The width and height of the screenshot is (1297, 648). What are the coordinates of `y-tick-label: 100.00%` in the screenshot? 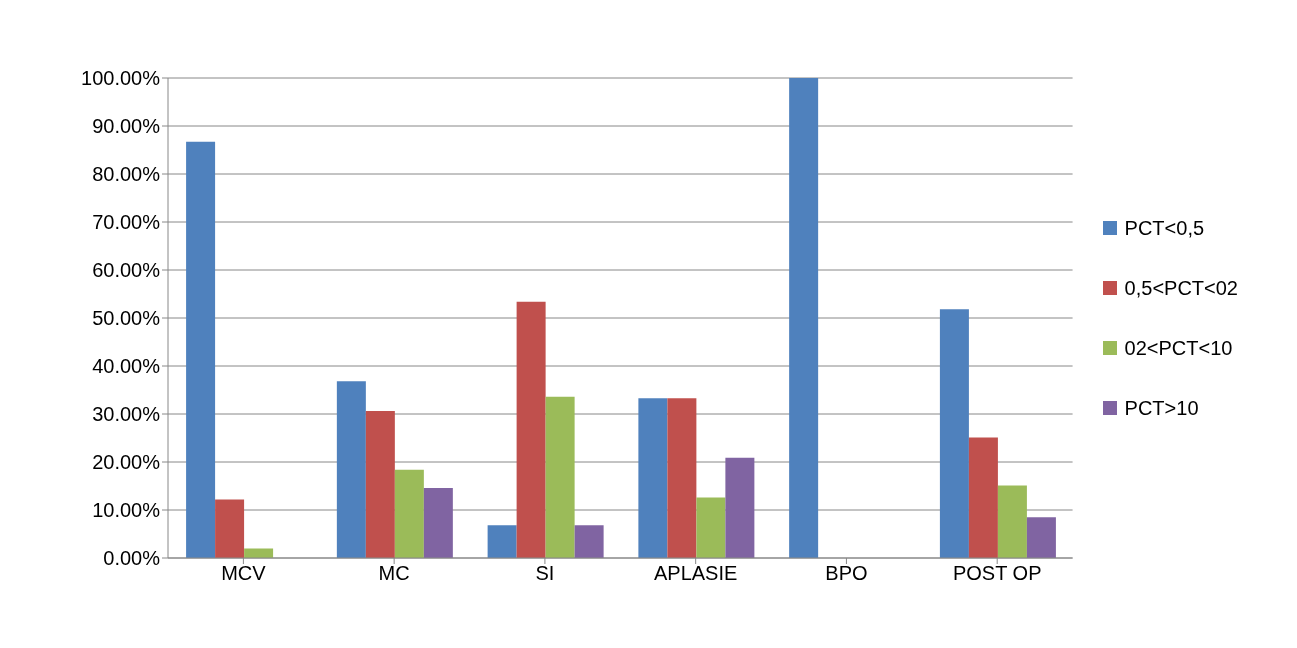 It's located at (121, 78).